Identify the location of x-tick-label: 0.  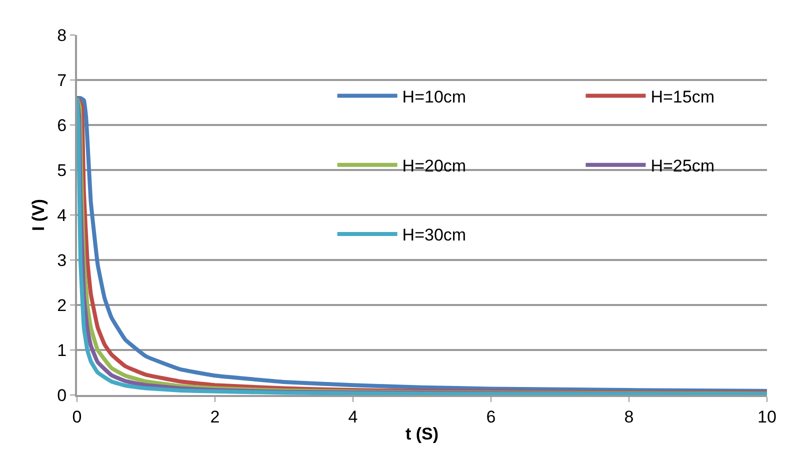
(77, 416).